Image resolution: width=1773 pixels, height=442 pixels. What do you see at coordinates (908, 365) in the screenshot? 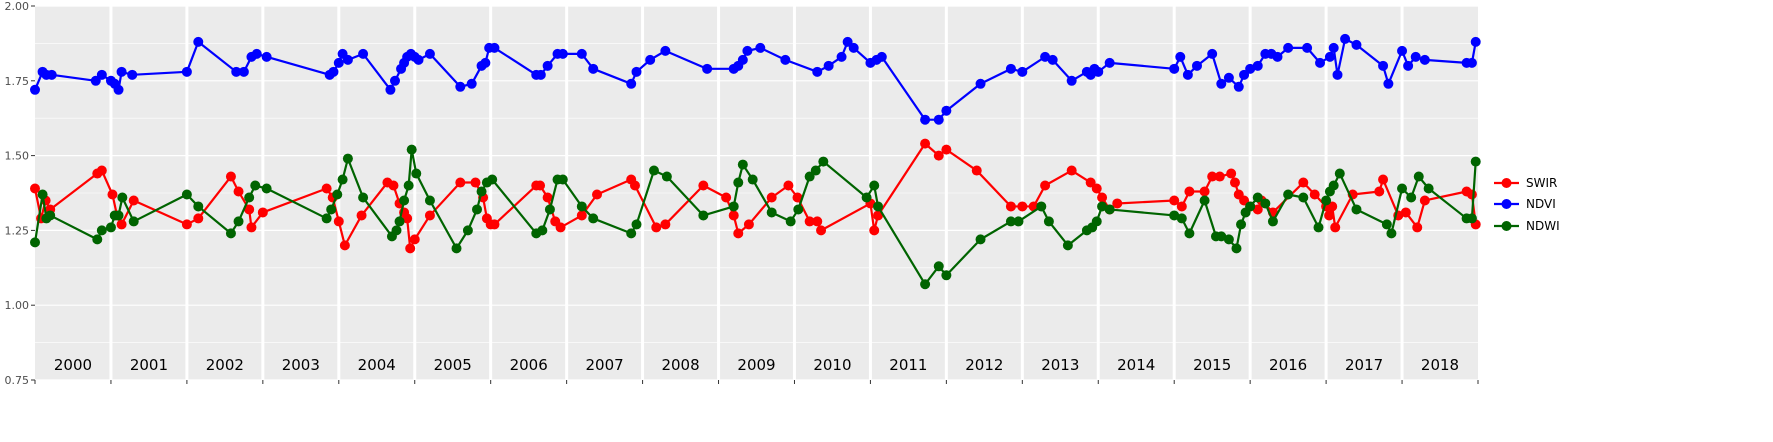
I see `year-label: 2011` at bounding box center [908, 365].